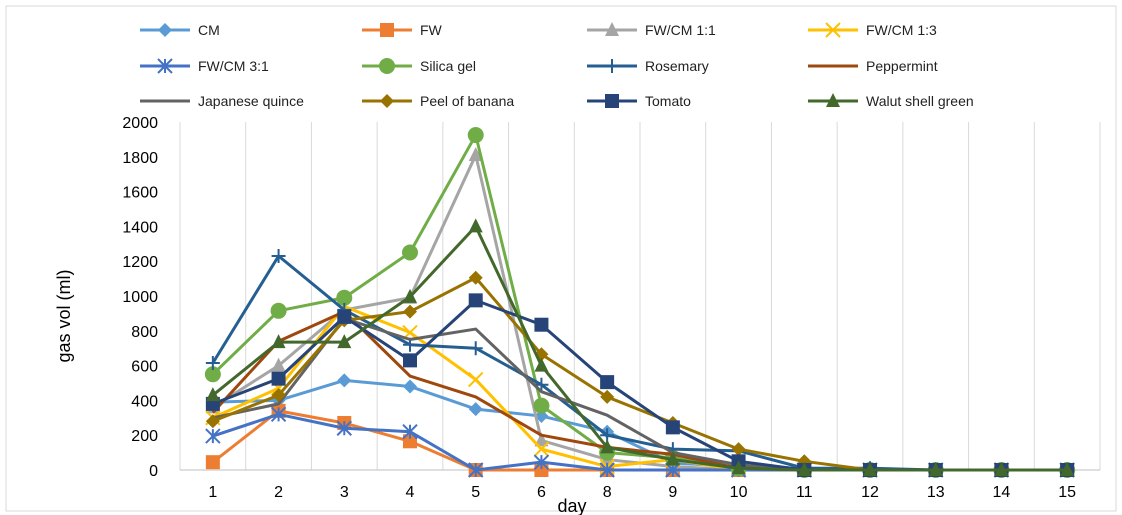  What do you see at coordinates (870, 492) in the screenshot?
I see `x-tick-label: 12` at bounding box center [870, 492].